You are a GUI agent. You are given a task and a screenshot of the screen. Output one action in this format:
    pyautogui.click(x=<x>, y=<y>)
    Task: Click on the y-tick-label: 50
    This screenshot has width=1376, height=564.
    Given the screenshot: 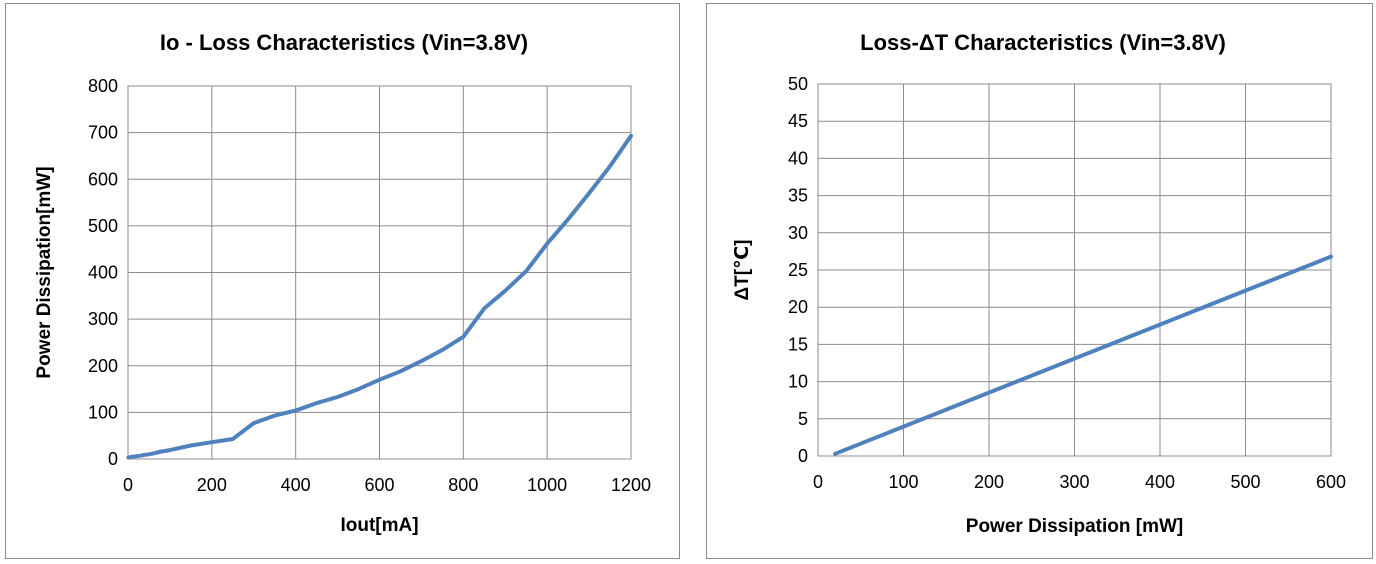 What is the action you would take?
    pyautogui.click(x=798, y=84)
    